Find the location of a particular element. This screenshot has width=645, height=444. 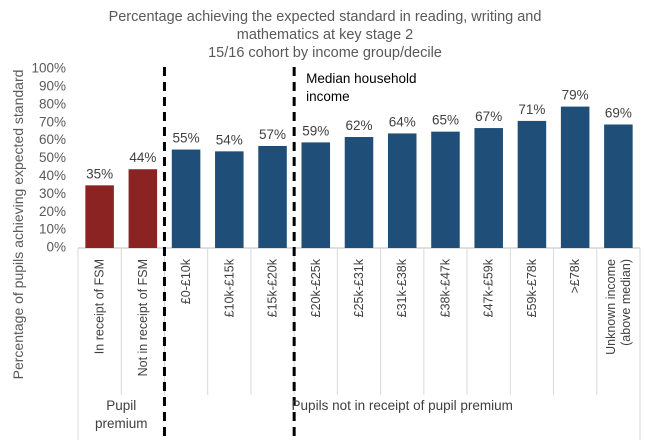

category-label: £15k-£20k is located at coordinates (273, 287).